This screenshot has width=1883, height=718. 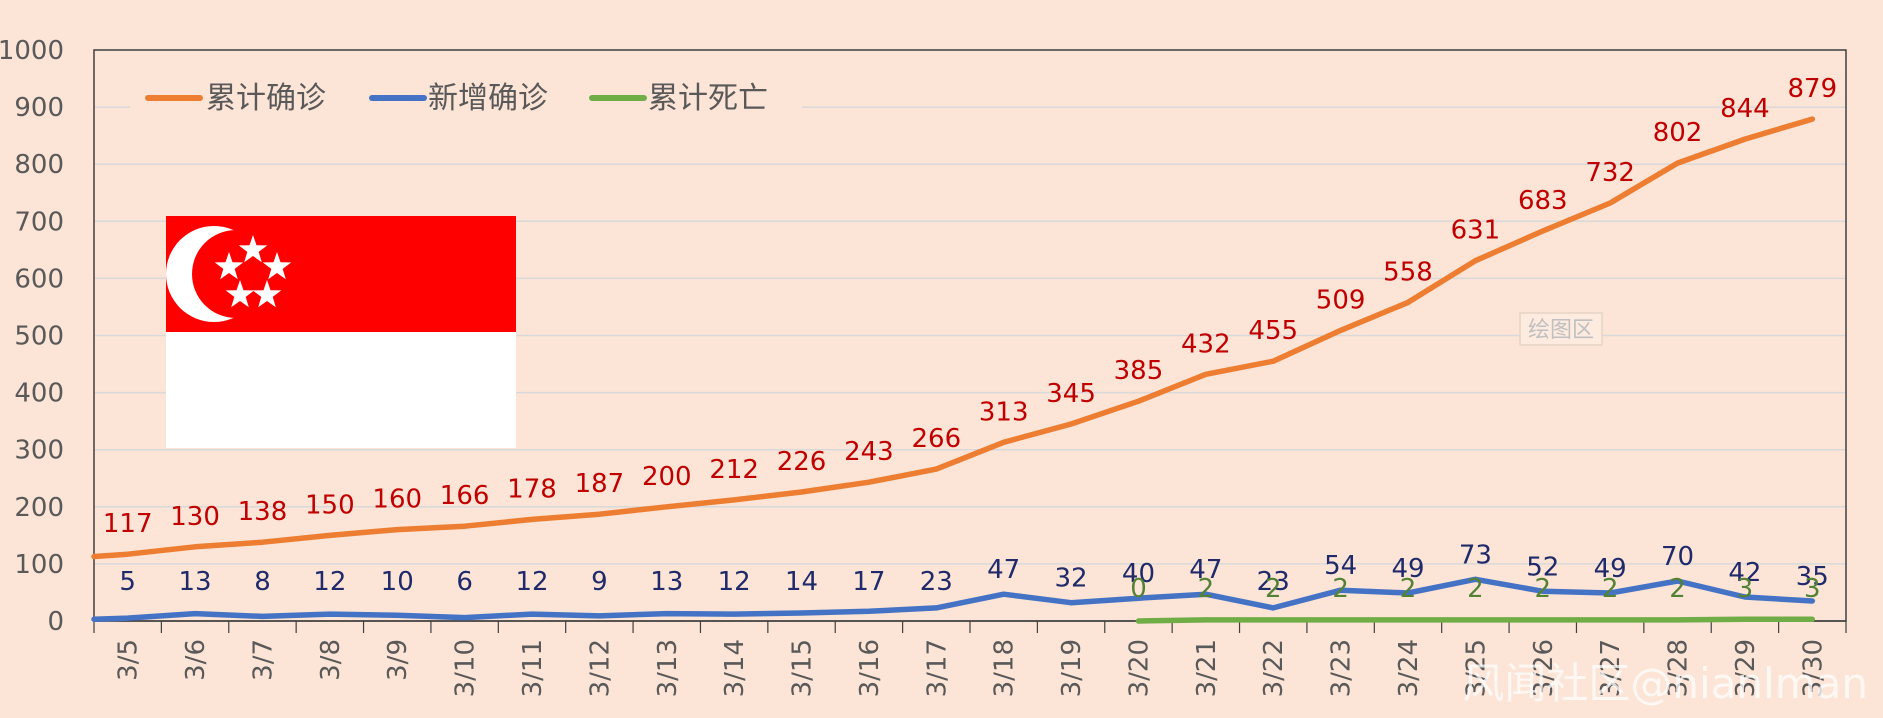 What do you see at coordinates (1812, 89) in the screenshot?
I see `data-label-cumulative-cases: 879` at bounding box center [1812, 89].